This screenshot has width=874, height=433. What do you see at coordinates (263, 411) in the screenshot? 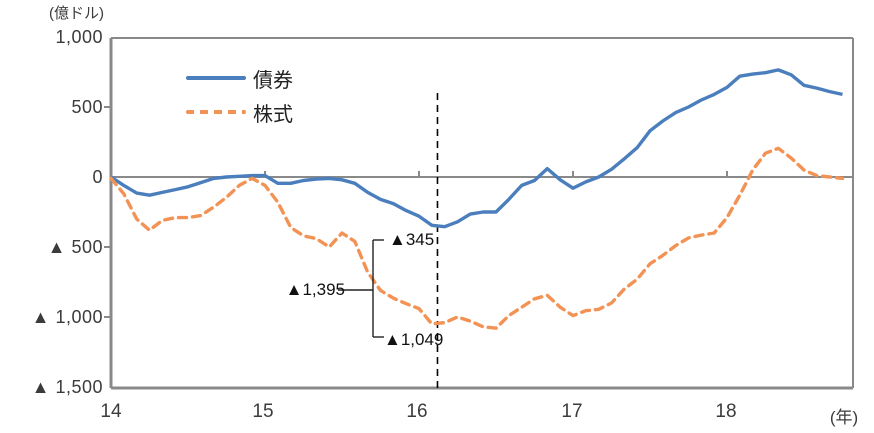
I see `x-tick-15: 15` at bounding box center [263, 411].